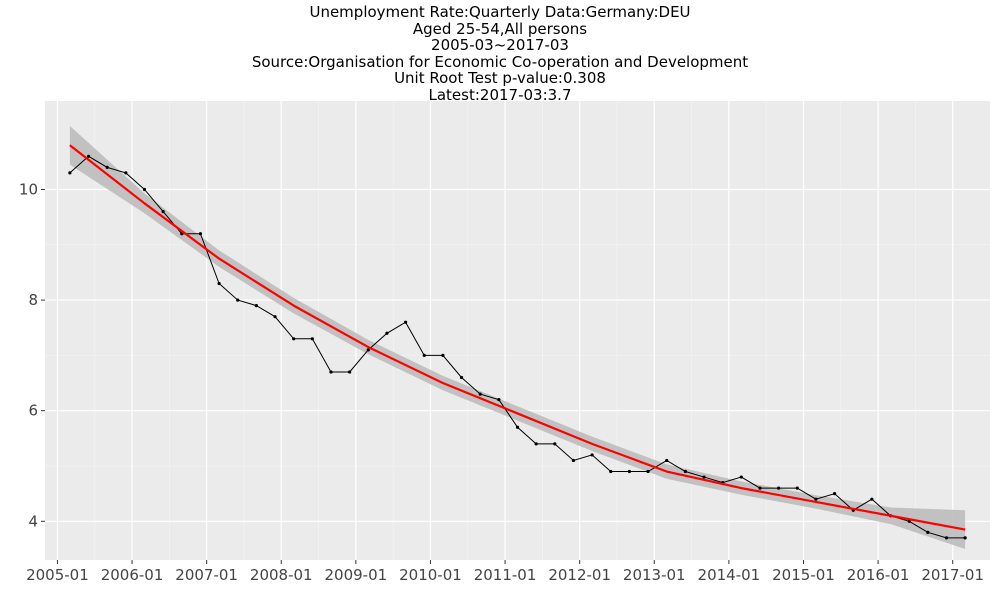 This screenshot has height=600, width=1000. What do you see at coordinates (803, 575) in the screenshot?
I see `x-tick-label: 2015-01` at bounding box center [803, 575].